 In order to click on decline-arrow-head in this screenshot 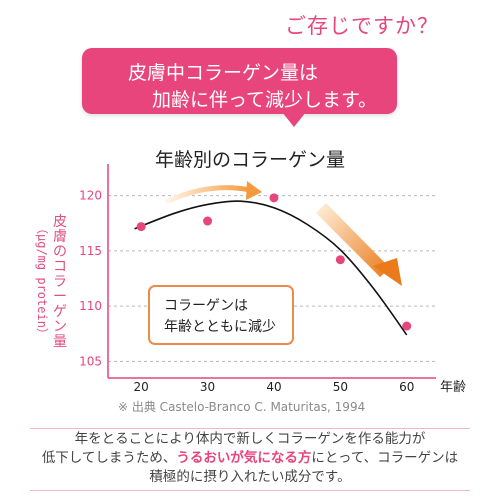, I will do `click(387, 272)`.